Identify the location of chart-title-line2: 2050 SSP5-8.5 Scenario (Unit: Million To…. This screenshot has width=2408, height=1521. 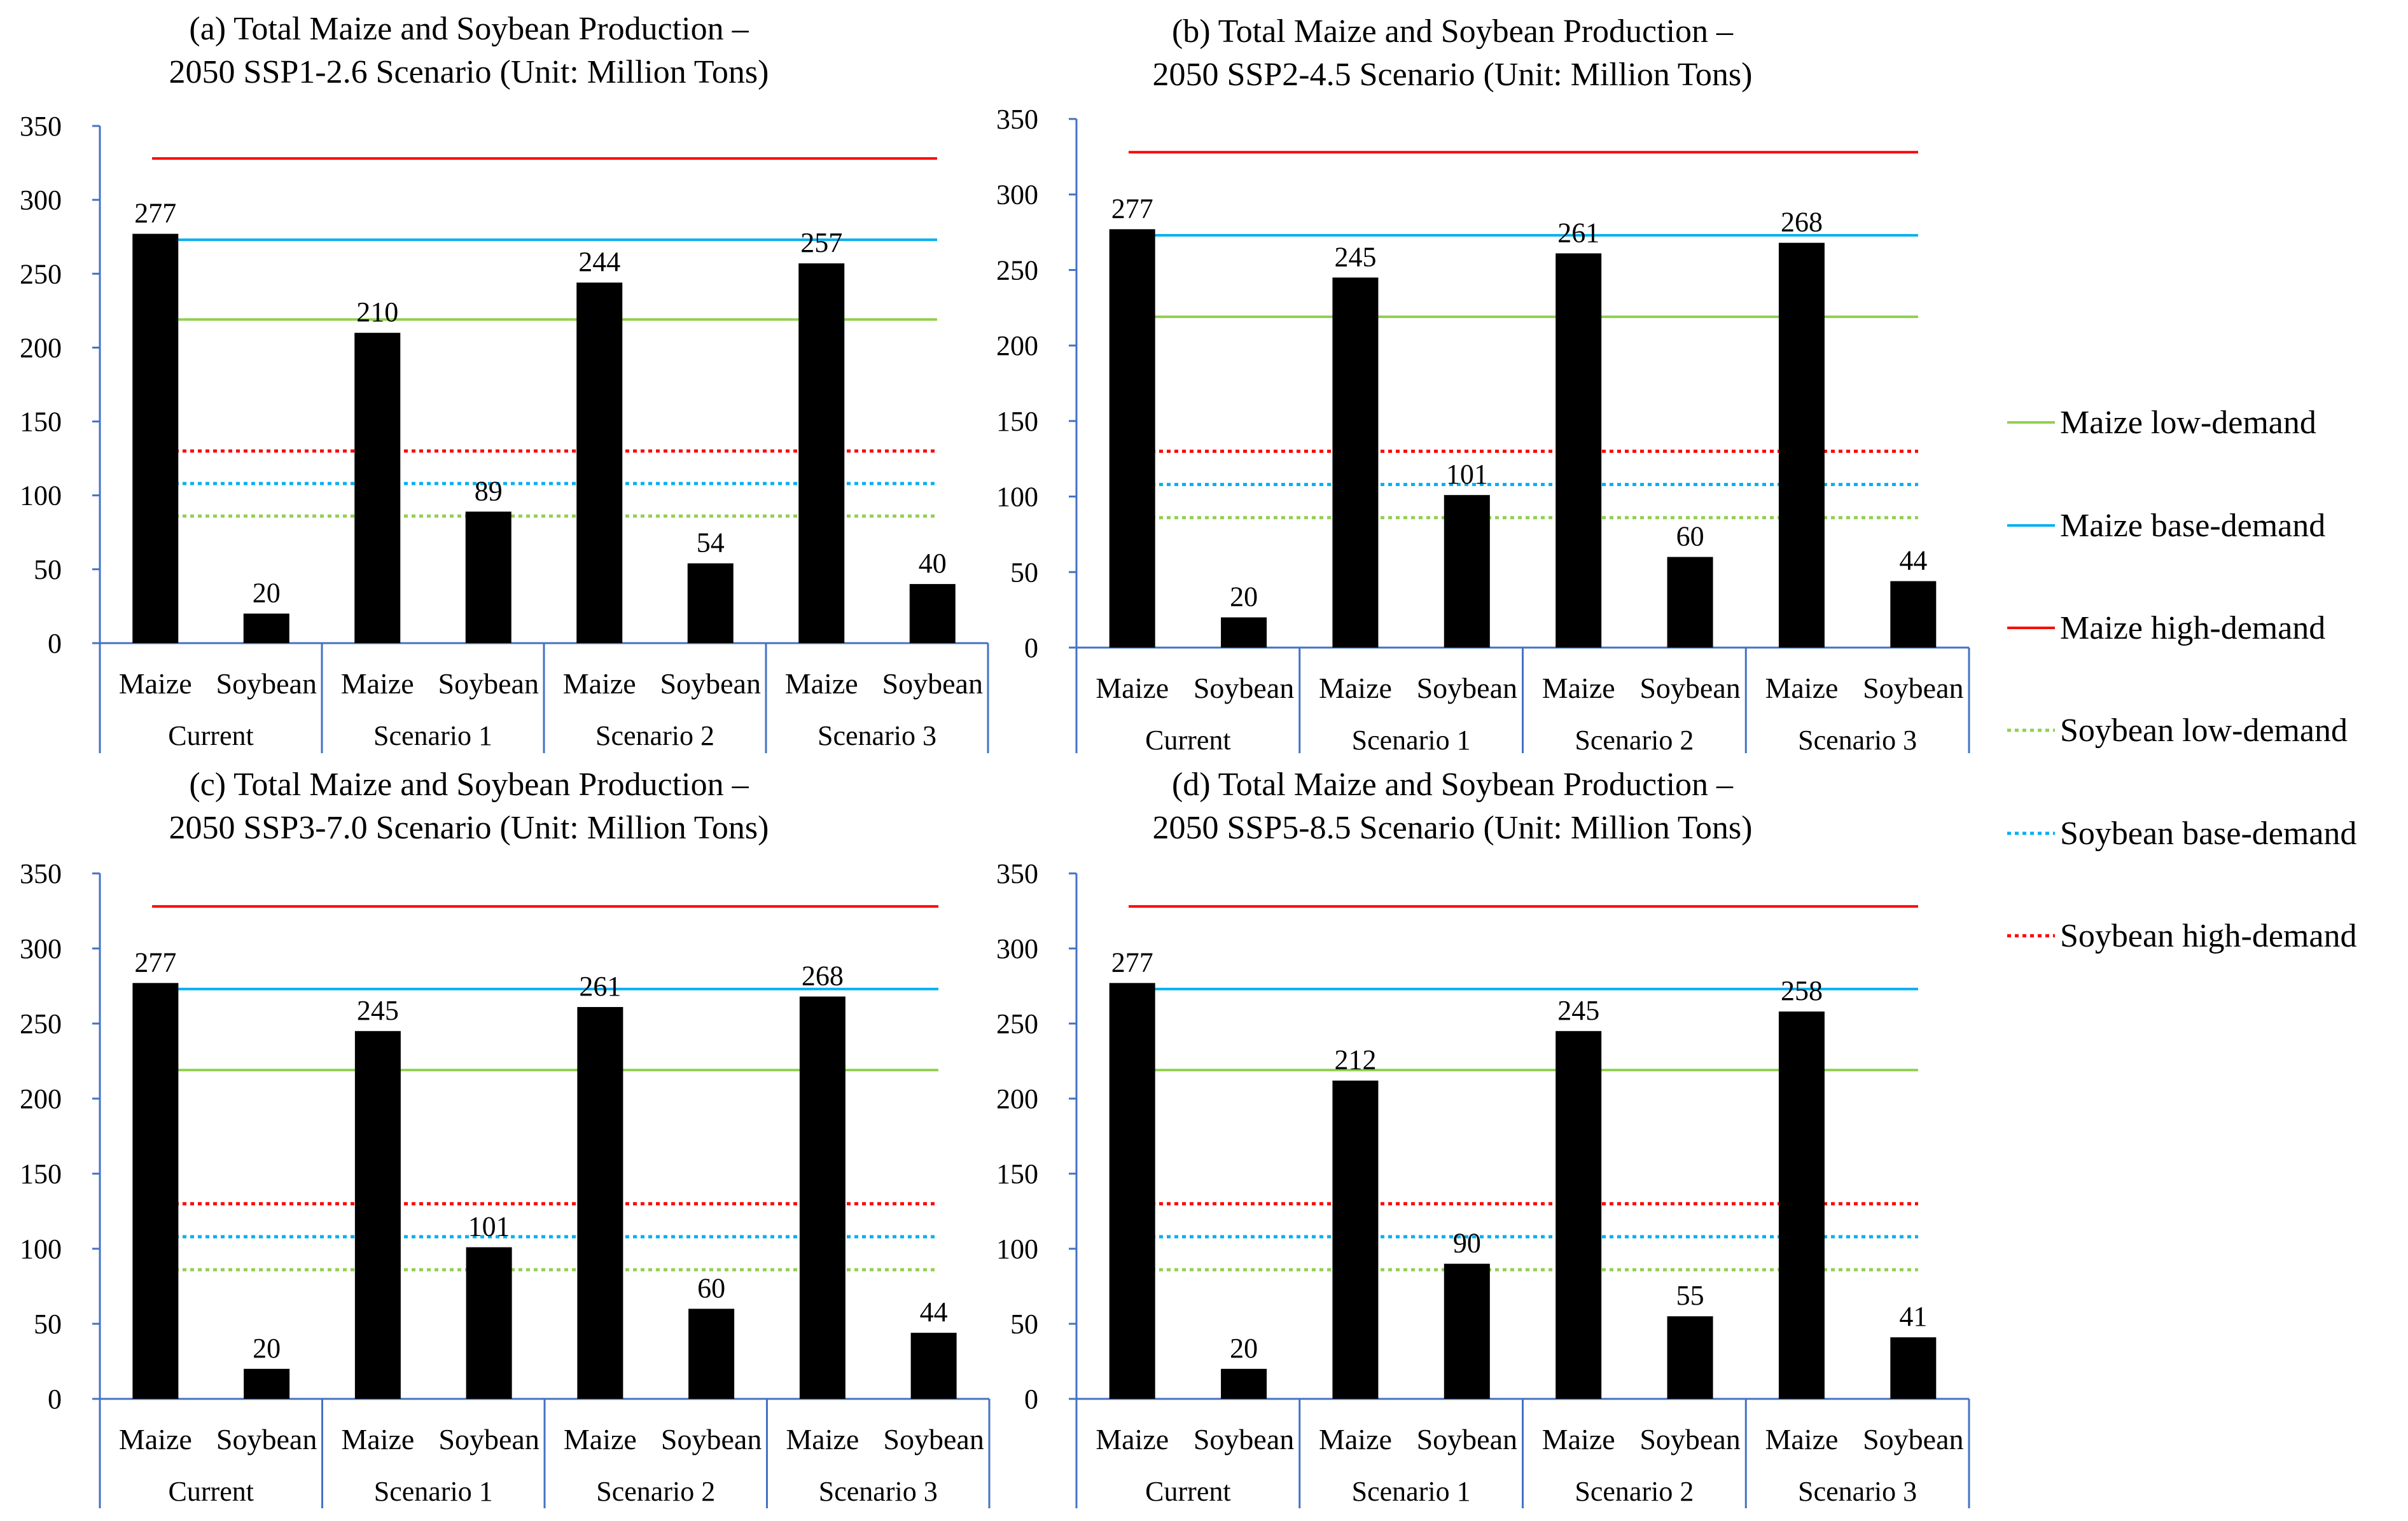
(1453, 828).